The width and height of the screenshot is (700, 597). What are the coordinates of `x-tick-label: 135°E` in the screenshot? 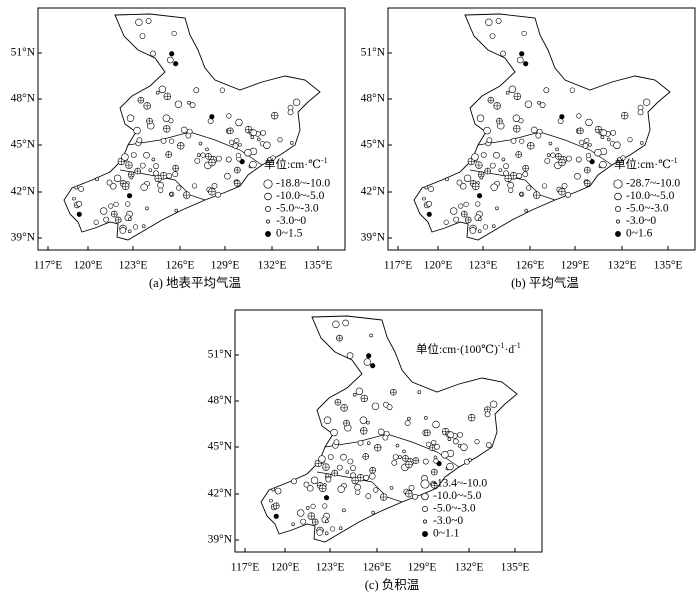 It's located at (515, 568).